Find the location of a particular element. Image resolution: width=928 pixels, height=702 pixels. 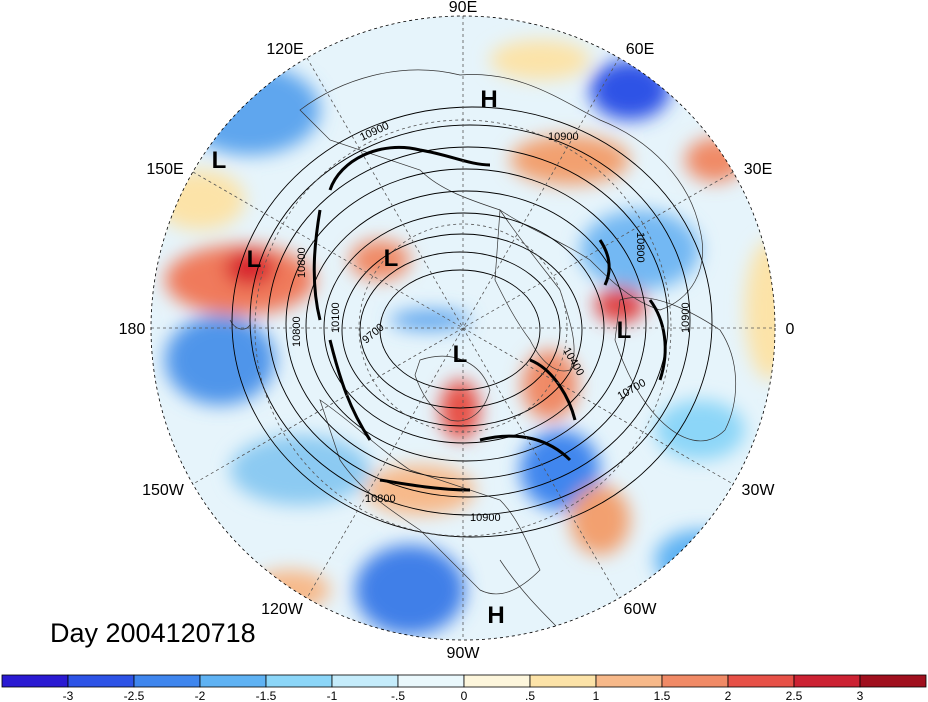

lon-label-30w: 30W is located at coordinates (759, 490).